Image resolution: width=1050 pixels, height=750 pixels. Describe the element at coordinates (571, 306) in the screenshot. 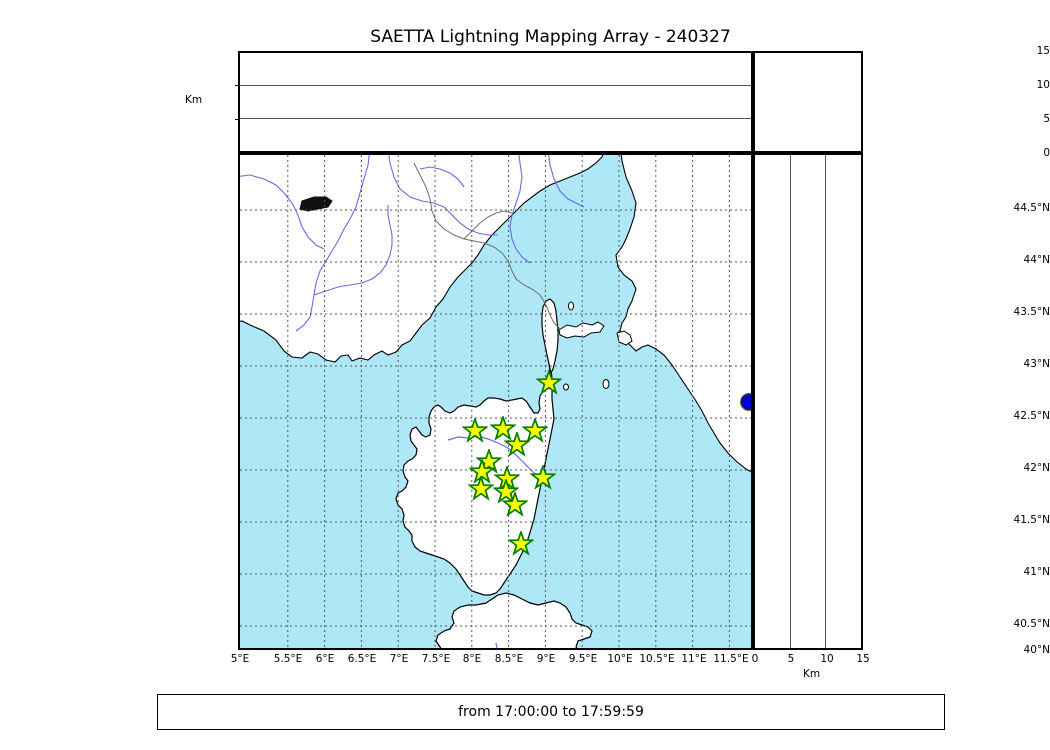

I see `islet-capraia` at that location.